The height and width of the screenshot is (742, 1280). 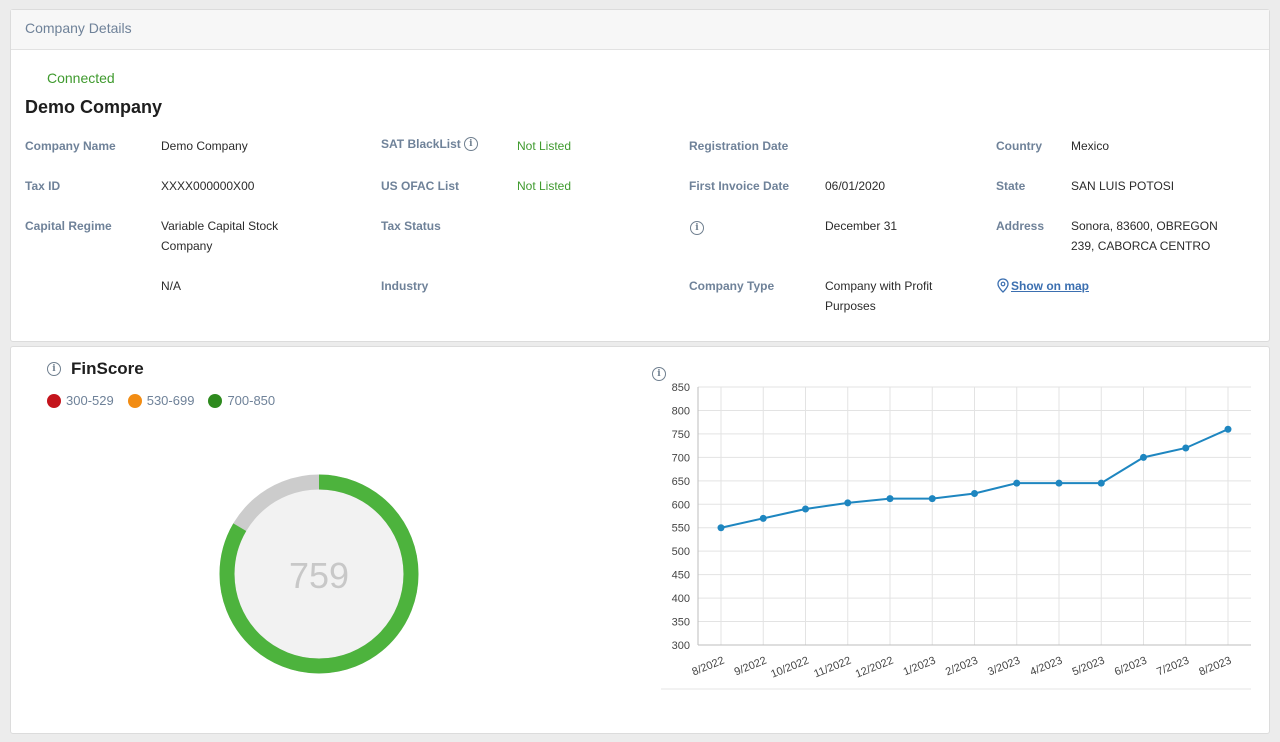 I want to click on x-tick-label: 12/2022, so click(x=874, y=668).